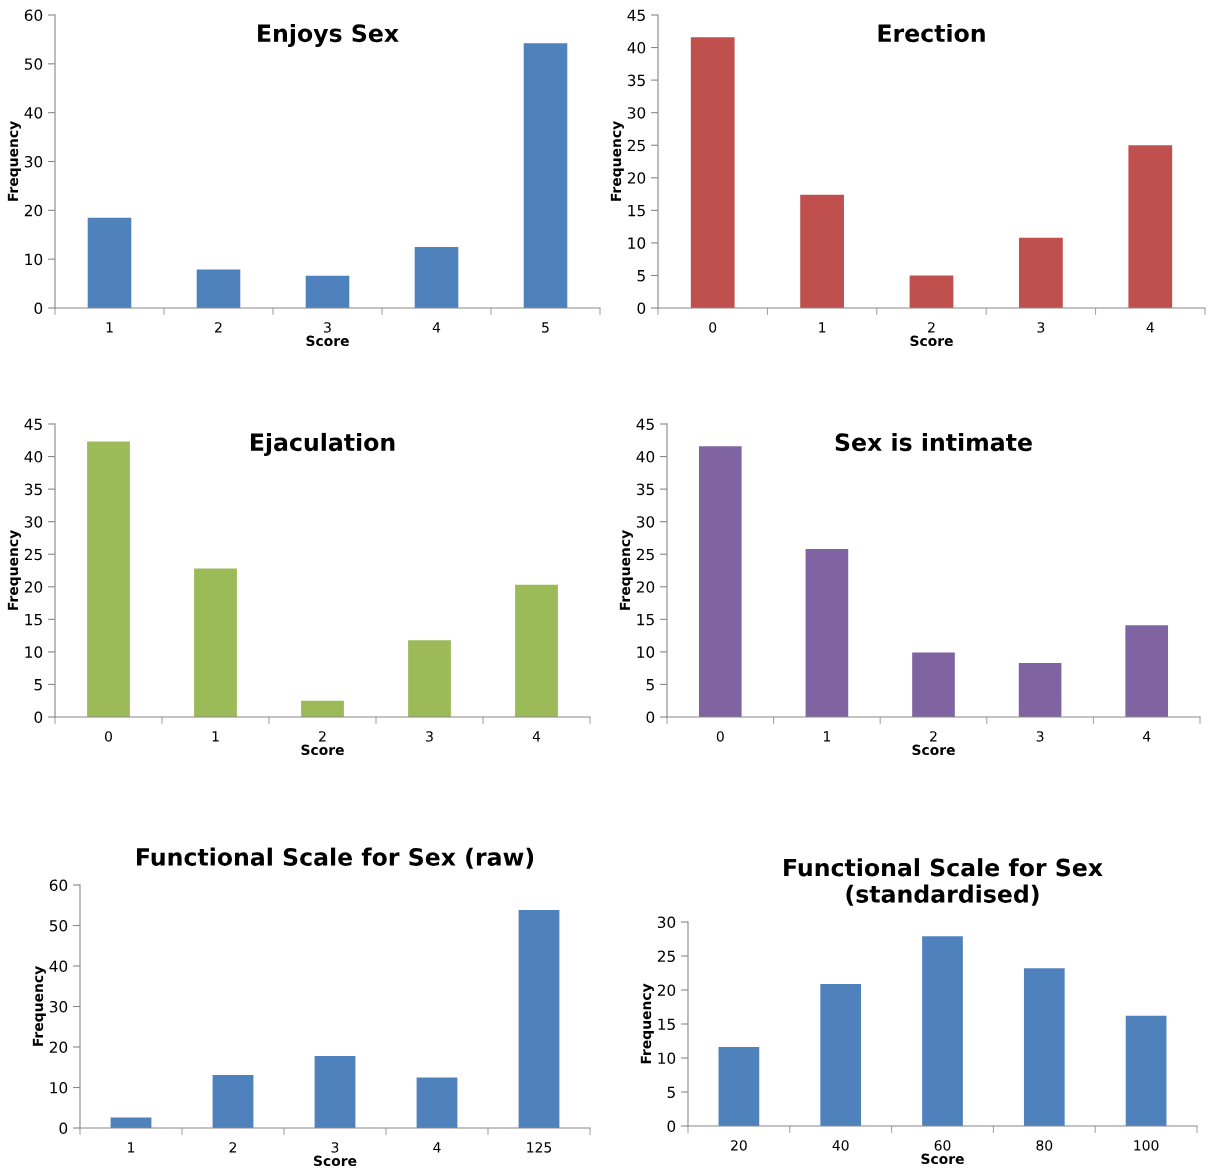  What do you see at coordinates (943, 882) in the screenshot?
I see `chart-title: Functional Scale for Sex (standardised)` at bounding box center [943, 882].